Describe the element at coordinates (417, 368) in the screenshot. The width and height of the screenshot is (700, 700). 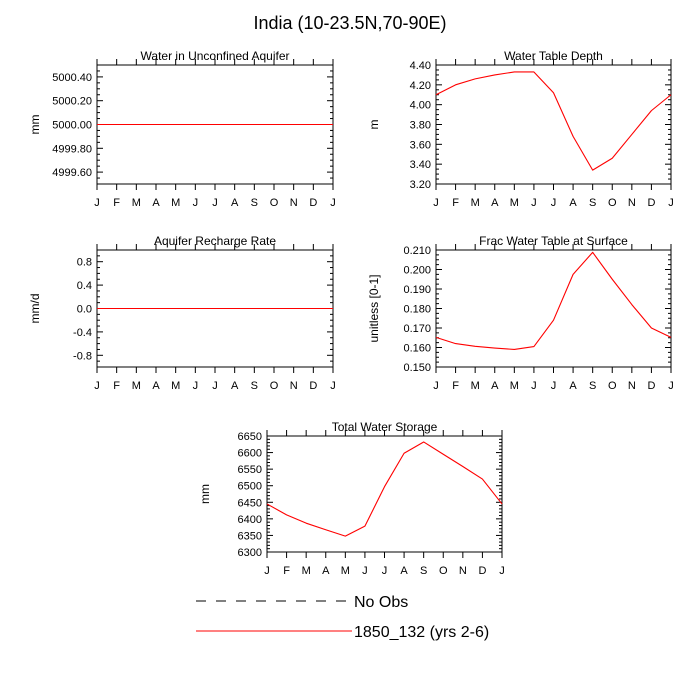
I see `y-tick-label: 0.150` at that location.